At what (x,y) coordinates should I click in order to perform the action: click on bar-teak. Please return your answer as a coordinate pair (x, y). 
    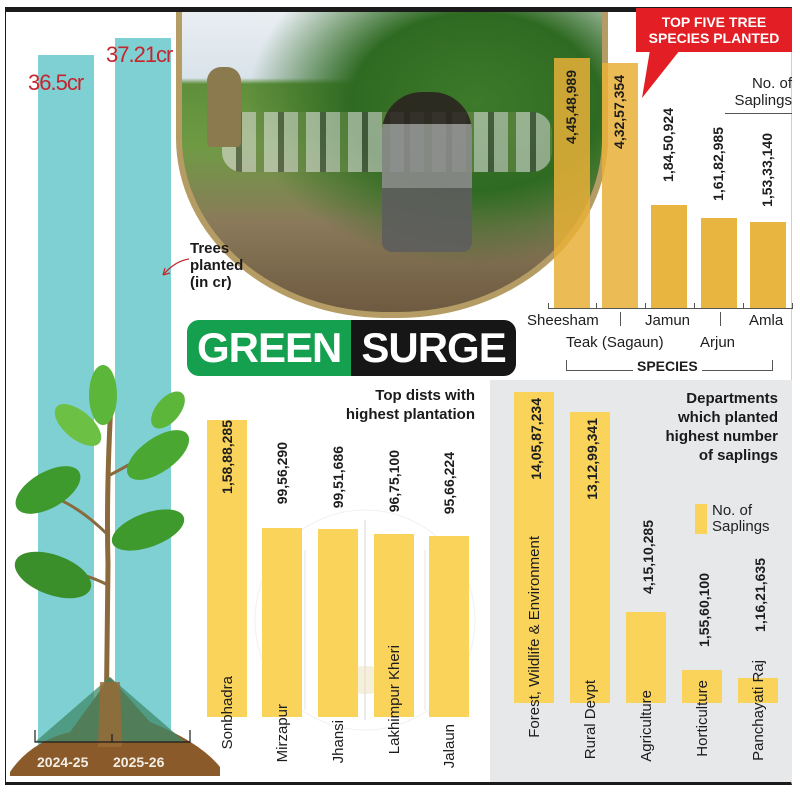
    Looking at the image, I should click on (620, 185).